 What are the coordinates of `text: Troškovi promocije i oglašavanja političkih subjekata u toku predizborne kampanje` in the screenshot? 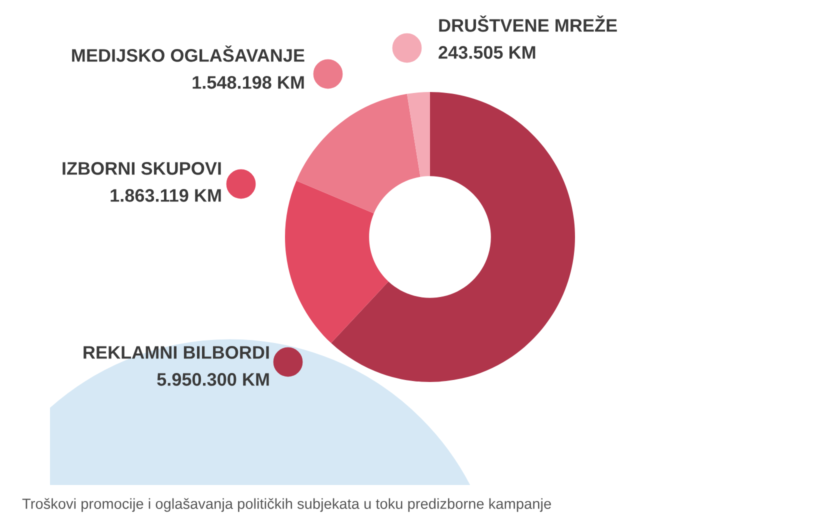 It's located at (286, 505).